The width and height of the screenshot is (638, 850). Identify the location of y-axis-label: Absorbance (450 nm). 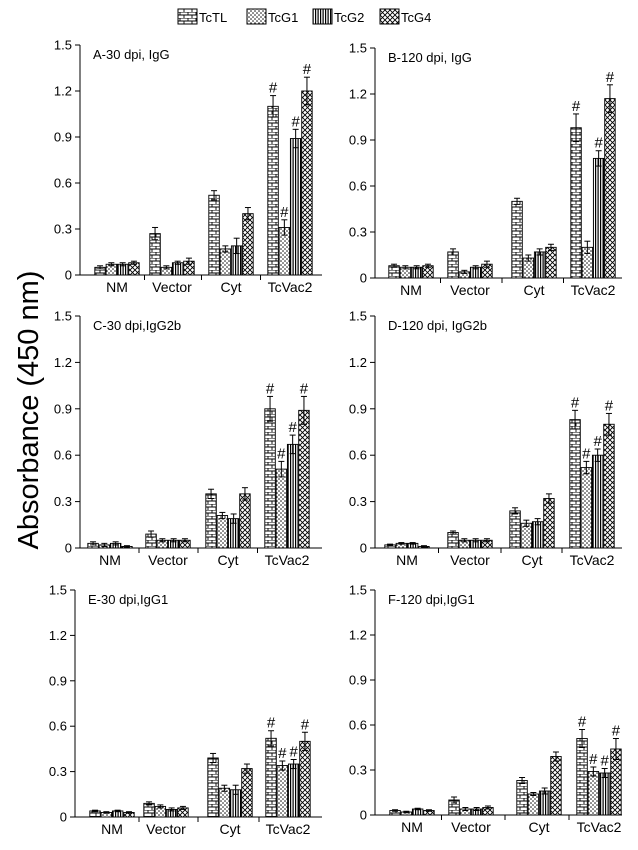
(29, 410).